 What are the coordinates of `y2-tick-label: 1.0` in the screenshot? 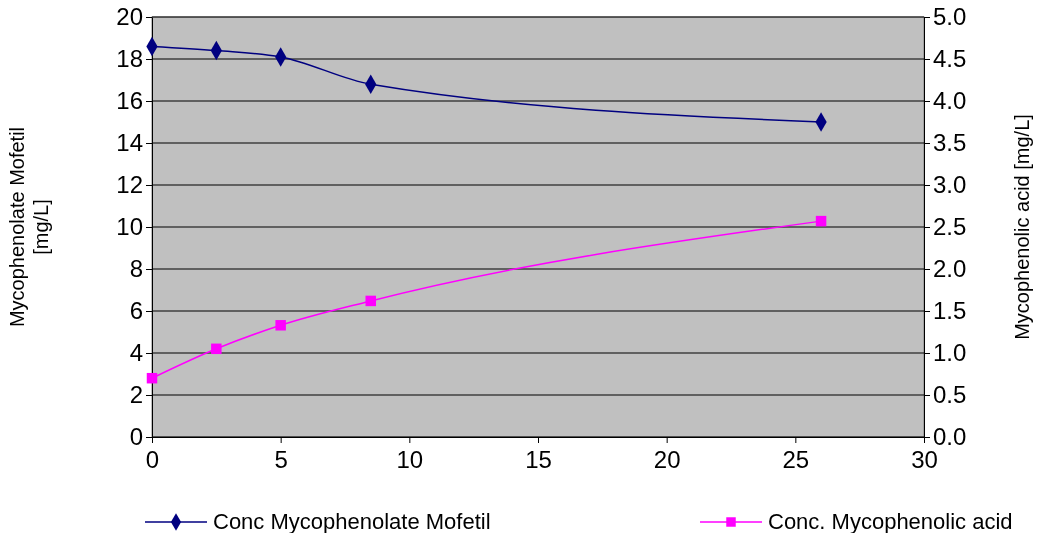 It's located at (950, 353).